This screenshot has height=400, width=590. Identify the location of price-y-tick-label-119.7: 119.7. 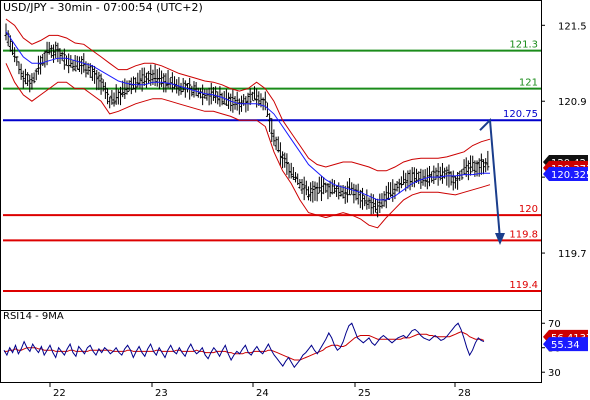
(572, 254).